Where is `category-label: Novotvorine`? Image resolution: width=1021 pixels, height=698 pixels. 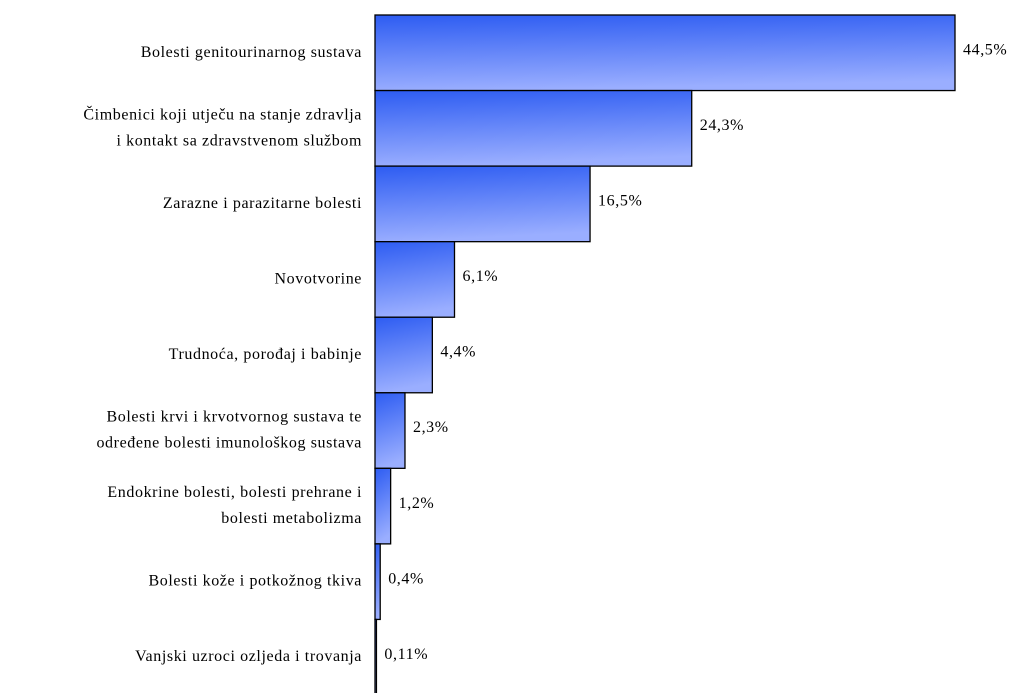 category-label: Novotvorine is located at coordinates (318, 278).